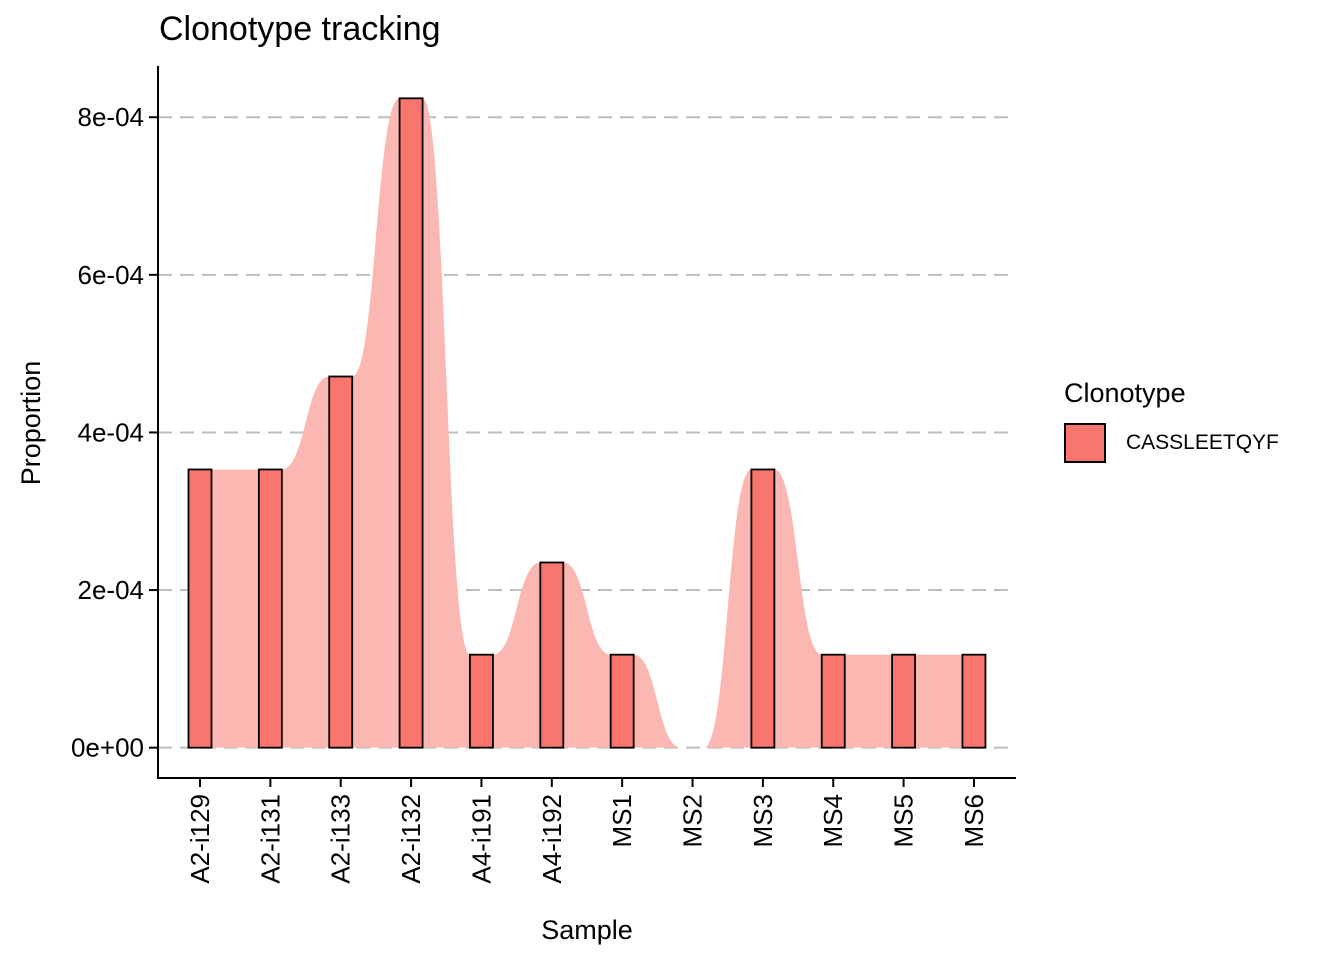 This screenshot has height=960, width=1344. Describe the element at coordinates (300, 29) in the screenshot. I see `chart-title: Clonotype tracking` at that location.